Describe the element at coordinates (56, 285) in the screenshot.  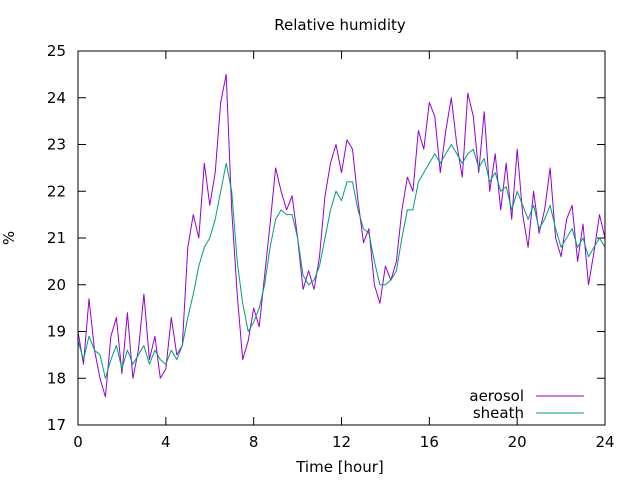
I see `y-tick-label: 20` at that location.